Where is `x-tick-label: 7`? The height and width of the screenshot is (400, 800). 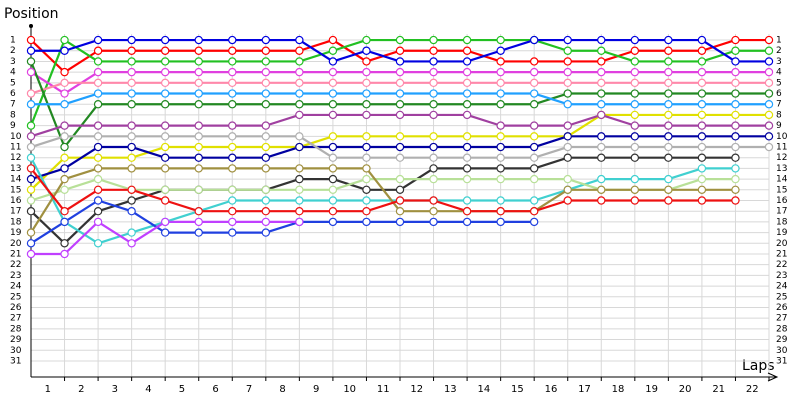
x-tick-label: 7 is located at coordinates (249, 389).